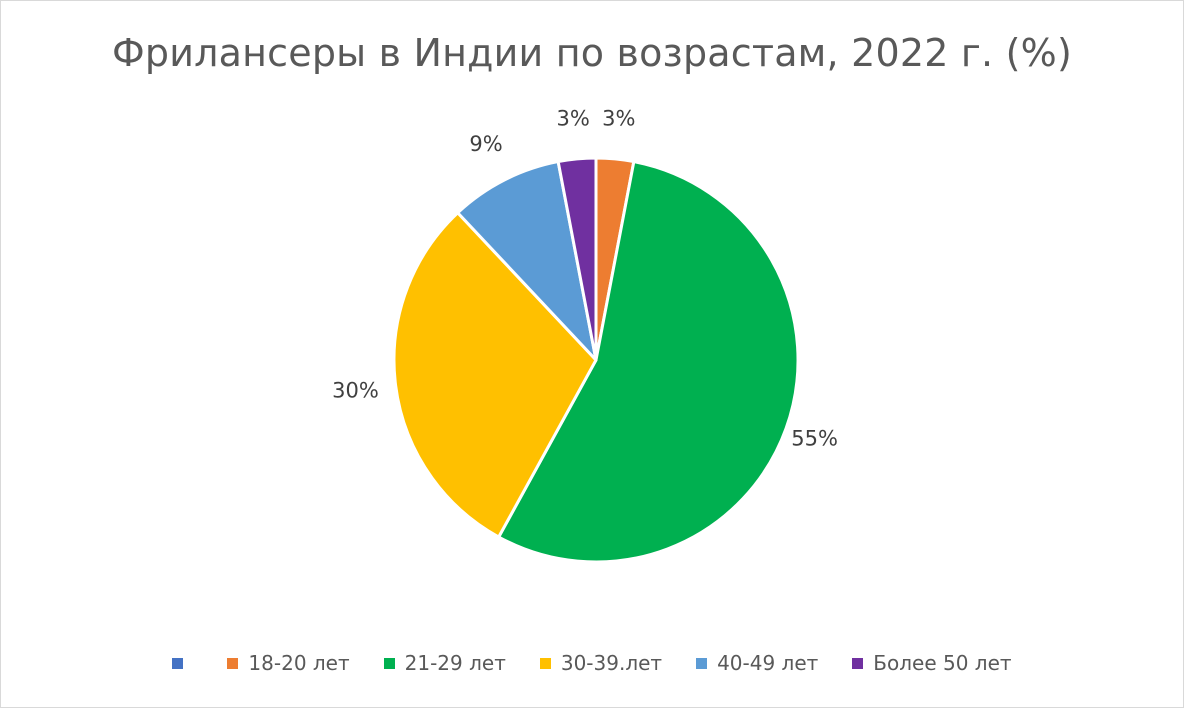 This screenshot has height=710, width=1184. I want to click on data-label: 55%, so click(814, 439).